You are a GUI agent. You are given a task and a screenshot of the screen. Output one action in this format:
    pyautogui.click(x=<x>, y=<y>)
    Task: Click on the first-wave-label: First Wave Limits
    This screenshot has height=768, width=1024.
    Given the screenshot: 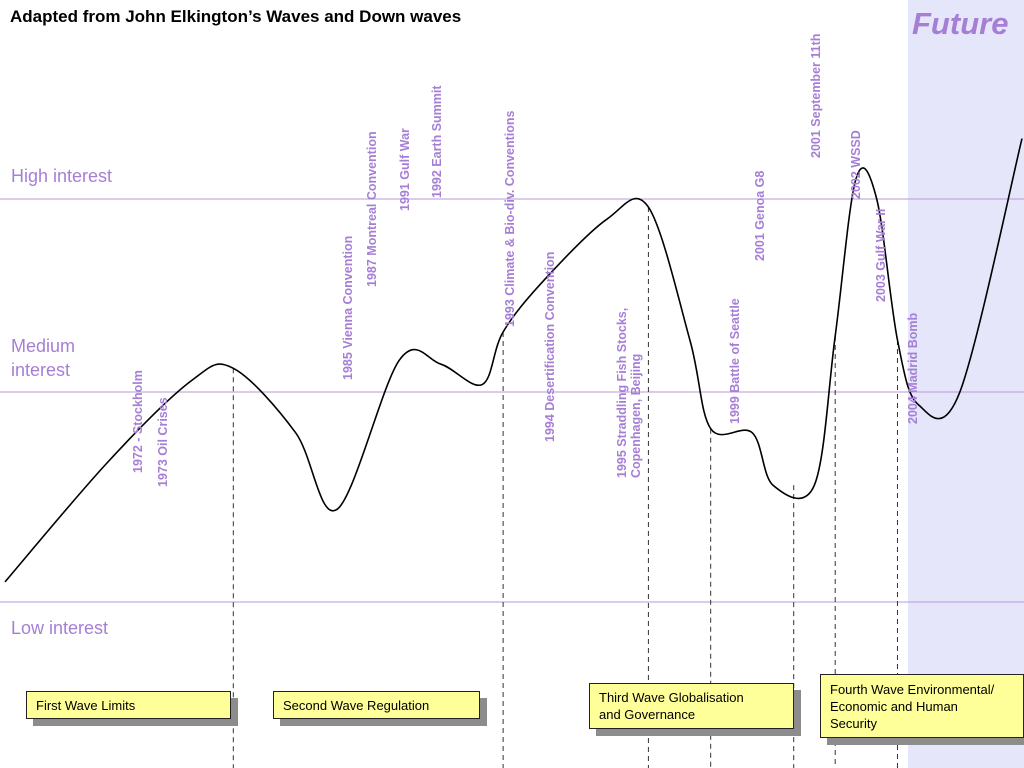 What is the action you would take?
    pyautogui.click(x=128, y=705)
    